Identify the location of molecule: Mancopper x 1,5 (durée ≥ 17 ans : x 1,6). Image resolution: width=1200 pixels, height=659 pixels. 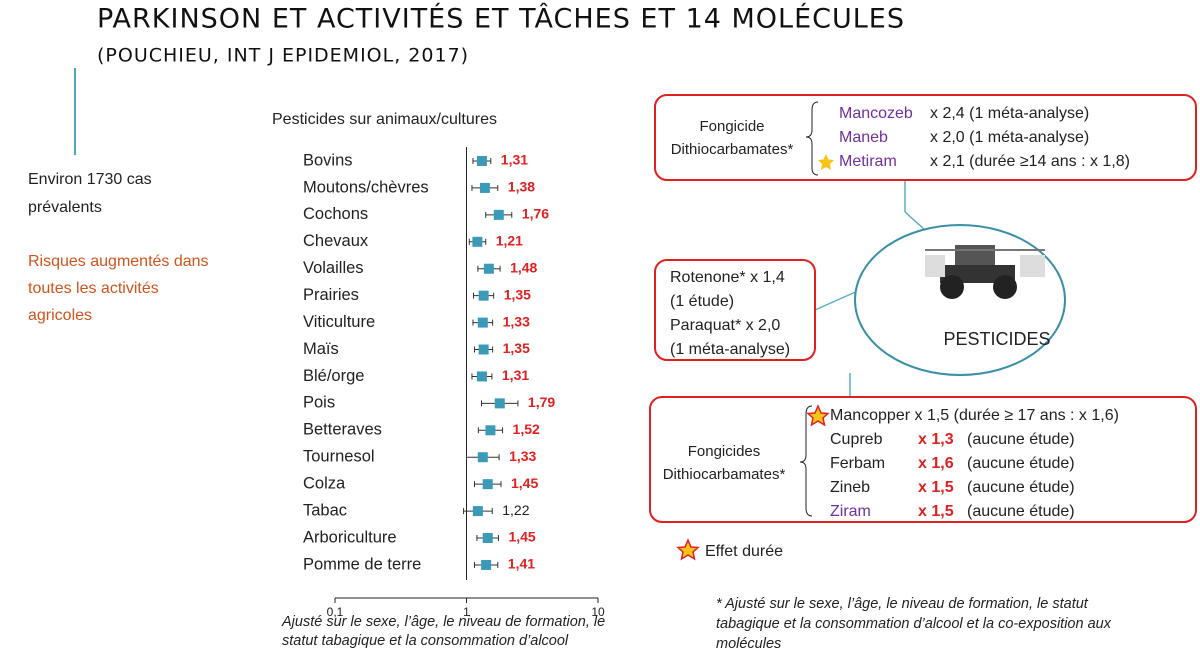
(974, 415).